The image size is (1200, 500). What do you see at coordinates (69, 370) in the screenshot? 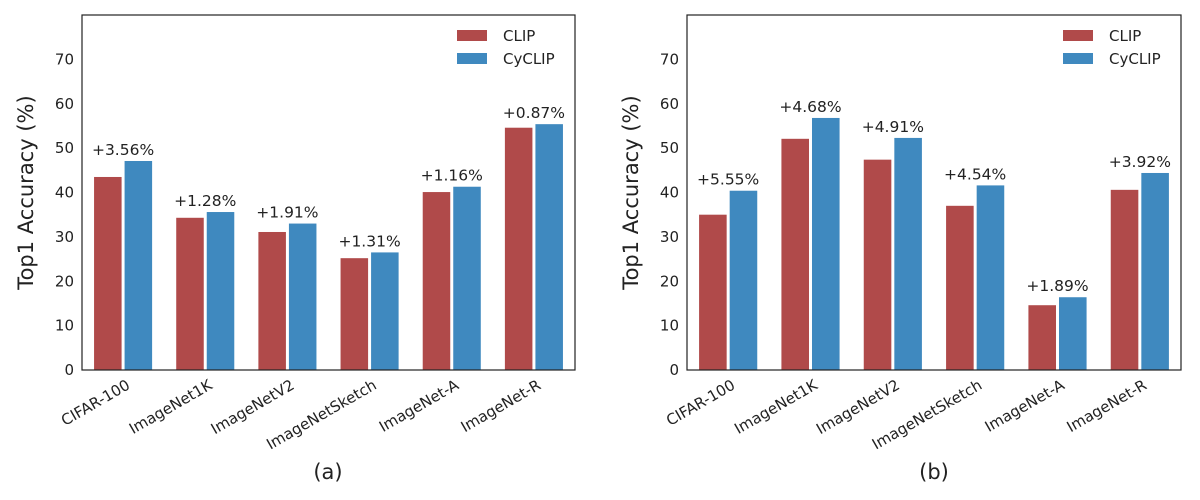
I see `y-tick-label-a-0: 0` at bounding box center [69, 370].